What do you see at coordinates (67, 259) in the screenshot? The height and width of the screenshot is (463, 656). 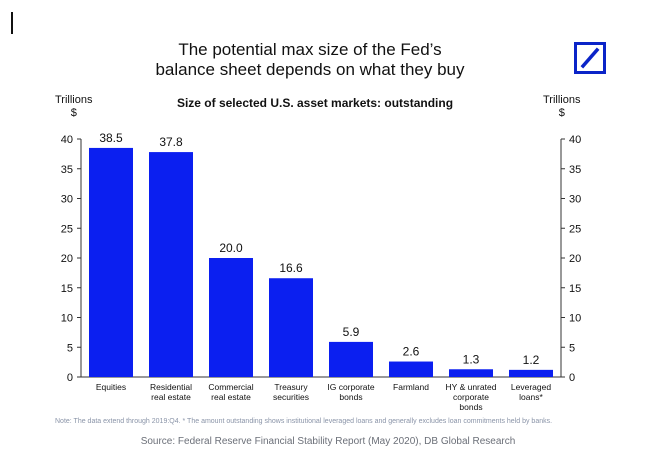 I see `left-y-tick-label: 20` at bounding box center [67, 259].